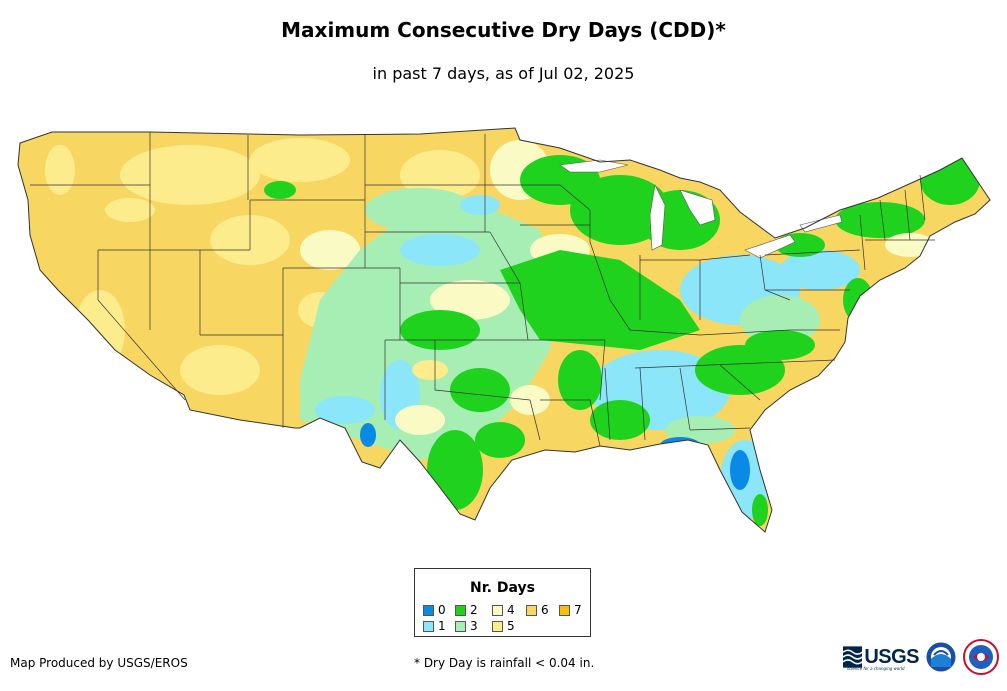 This screenshot has width=1007, height=691. Describe the element at coordinates (511, 626) in the screenshot. I see `legend-label-5: 5` at that location.